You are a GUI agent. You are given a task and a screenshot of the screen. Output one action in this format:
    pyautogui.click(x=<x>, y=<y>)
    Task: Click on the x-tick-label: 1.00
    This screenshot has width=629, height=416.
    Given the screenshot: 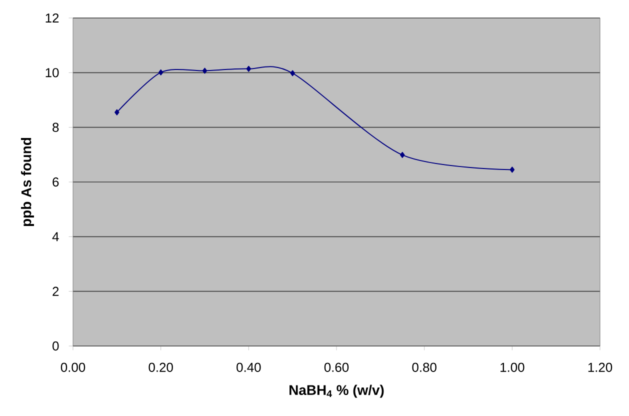 What is the action you would take?
    pyautogui.click(x=512, y=367)
    